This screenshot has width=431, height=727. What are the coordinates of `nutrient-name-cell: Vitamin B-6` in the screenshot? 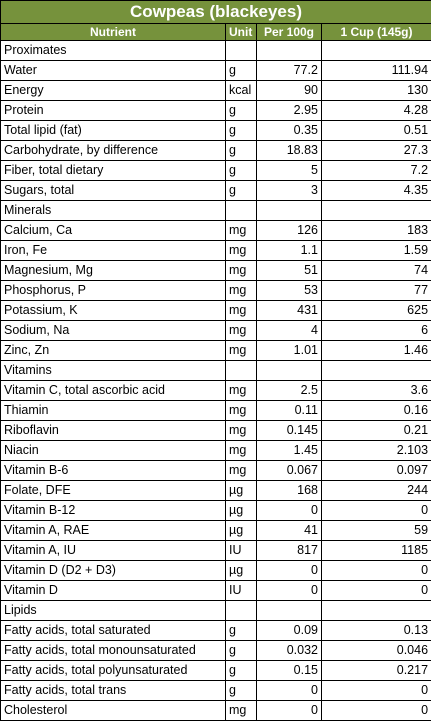 It's located at (113, 470).